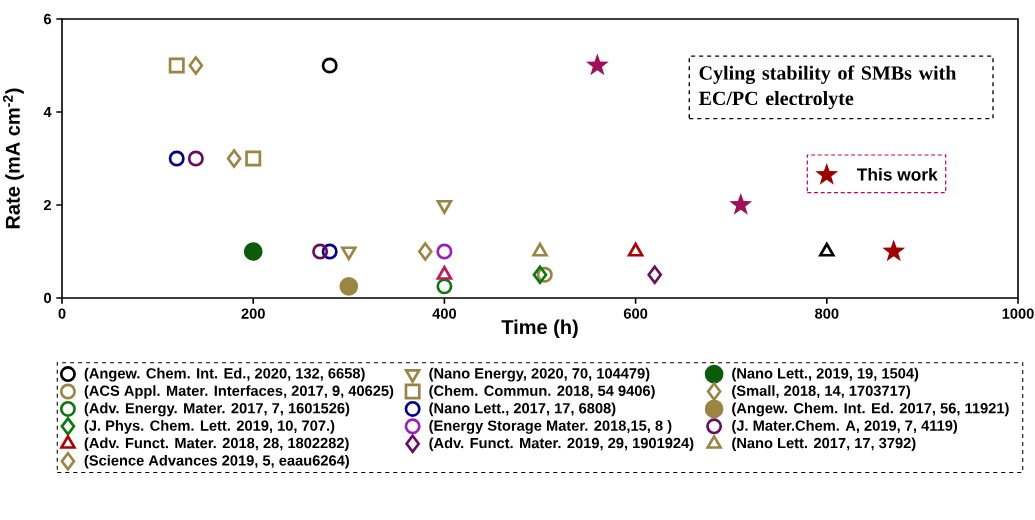 The width and height of the screenshot is (1035, 520). Describe the element at coordinates (216, 461) in the screenshot. I see `legend-label: (Science Advances 2019, 5, eaau6264)` at that location.